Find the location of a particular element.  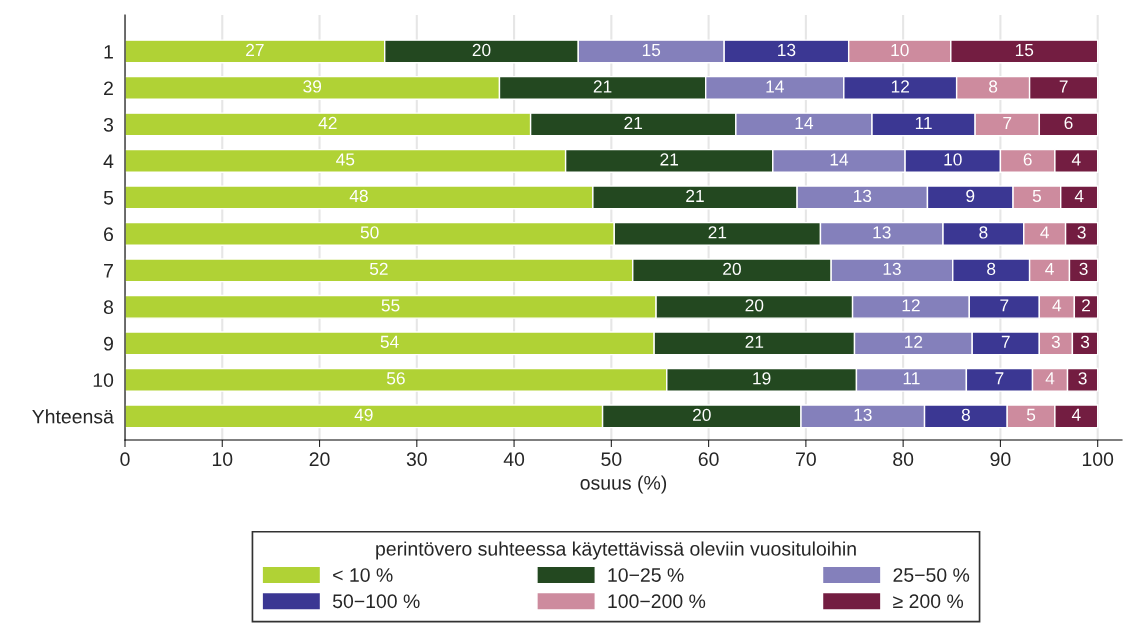

y-tick-label: 8 is located at coordinates (108, 307).